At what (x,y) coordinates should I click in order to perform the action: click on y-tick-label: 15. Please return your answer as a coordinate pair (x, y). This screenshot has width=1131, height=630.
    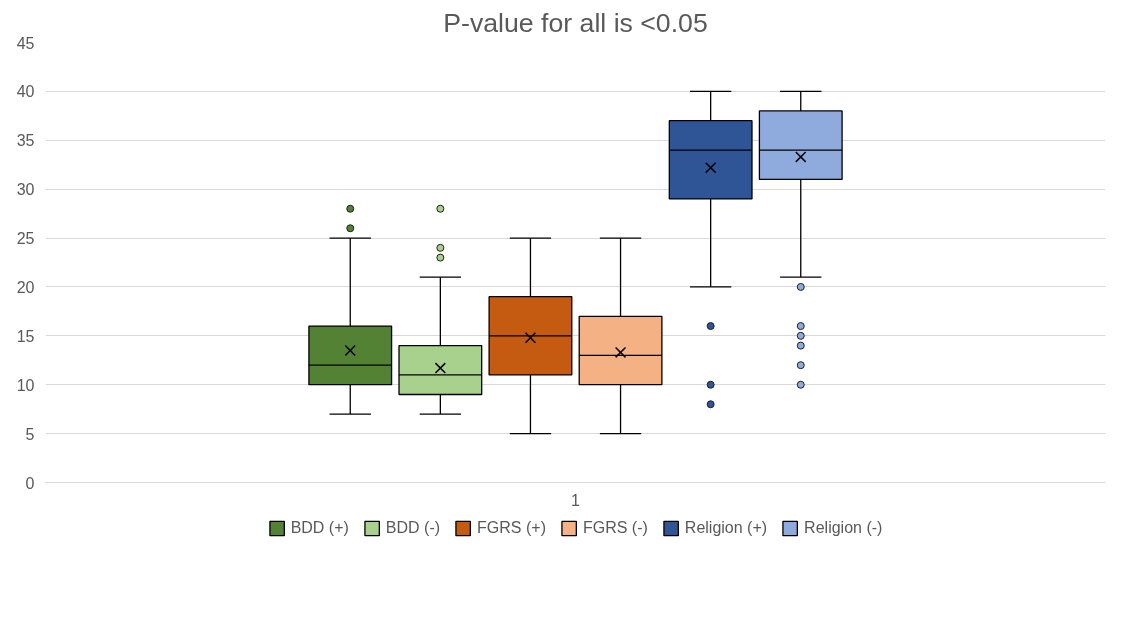
    Looking at the image, I should click on (25, 336).